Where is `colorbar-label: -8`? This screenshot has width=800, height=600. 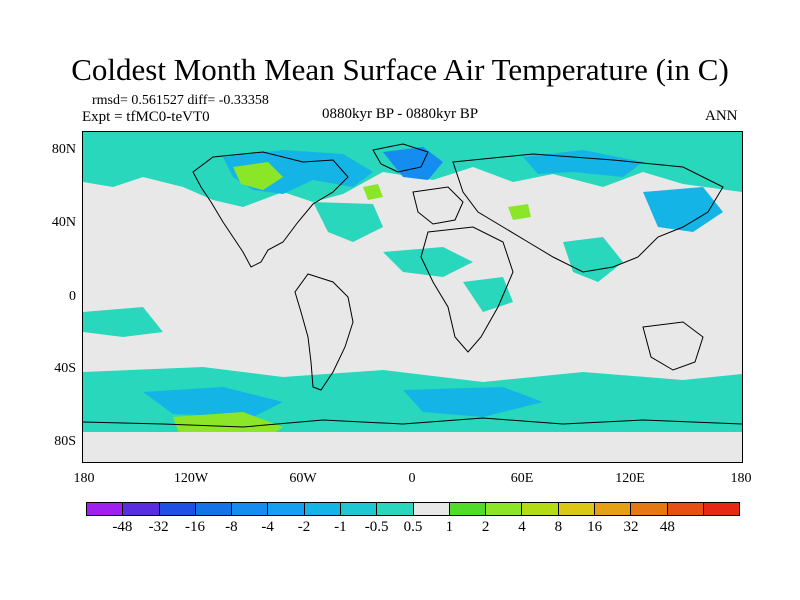 colorbar-label: -8 is located at coordinates (231, 527).